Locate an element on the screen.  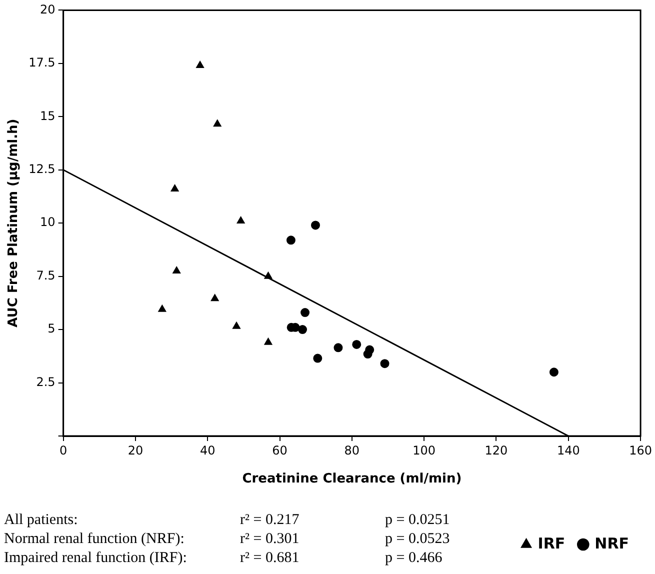
text: r² = 0.301 is located at coordinates (270, 539).